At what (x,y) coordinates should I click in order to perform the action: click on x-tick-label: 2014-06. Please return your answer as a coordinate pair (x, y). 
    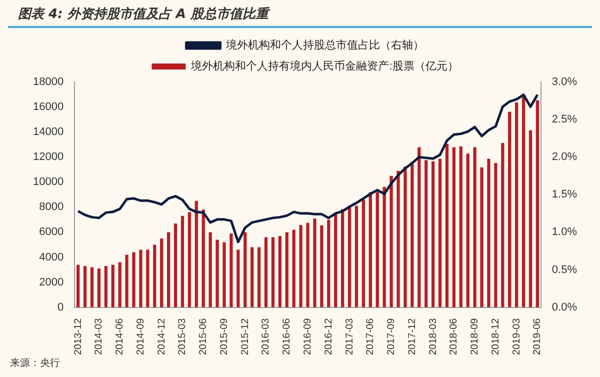
    Looking at the image, I should click on (120, 337).